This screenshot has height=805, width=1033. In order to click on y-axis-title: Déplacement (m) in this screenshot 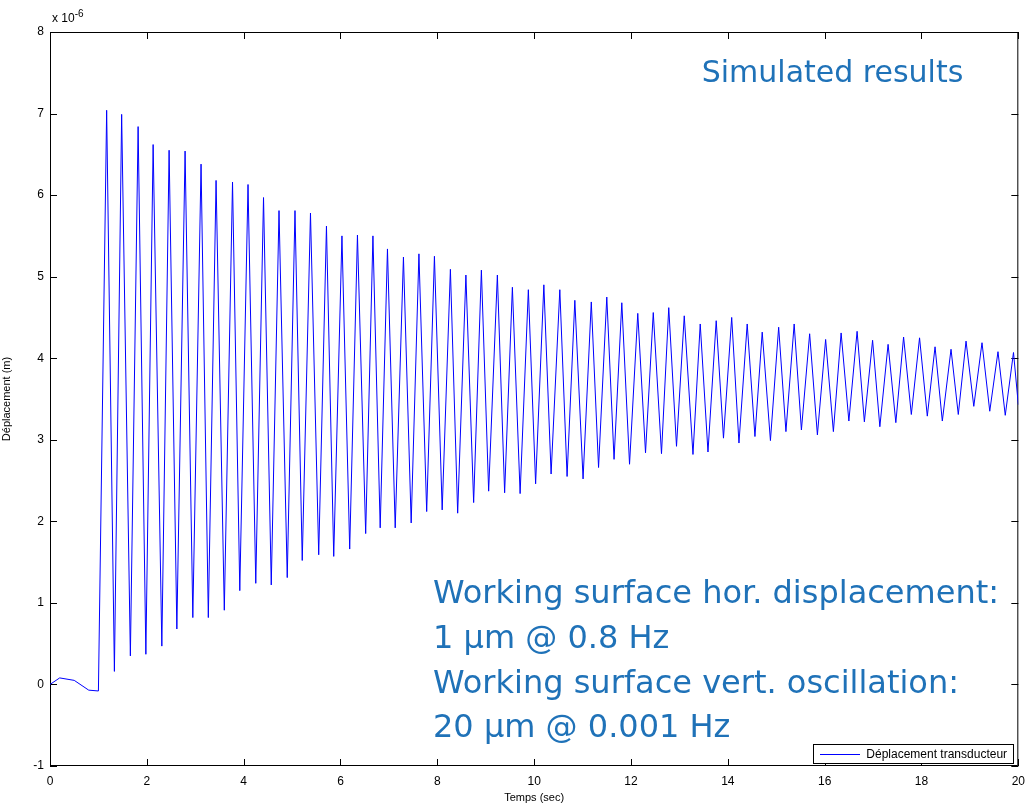, I will do `click(6, 399)`.